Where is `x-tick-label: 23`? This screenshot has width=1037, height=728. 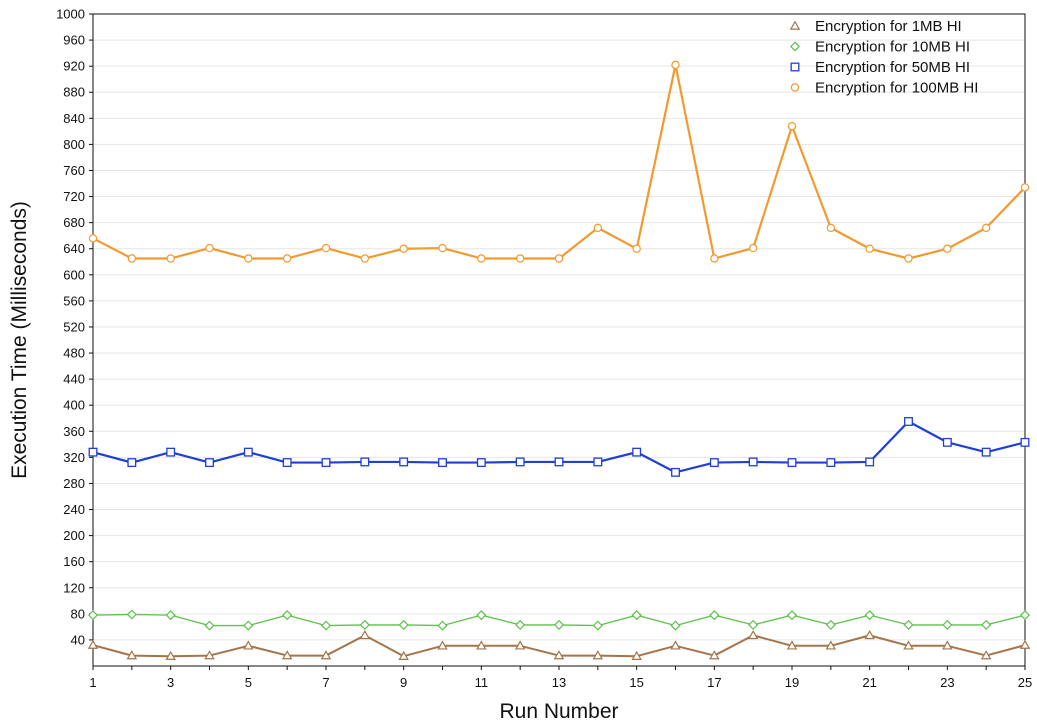
x-tick-label: 23 is located at coordinates (947, 682).